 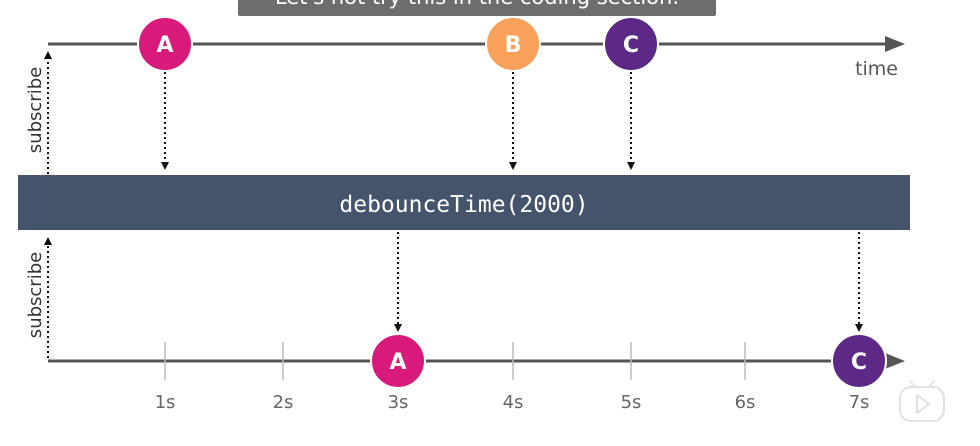 I want to click on tick-label-1s: 1s, so click(x=165, y=402).